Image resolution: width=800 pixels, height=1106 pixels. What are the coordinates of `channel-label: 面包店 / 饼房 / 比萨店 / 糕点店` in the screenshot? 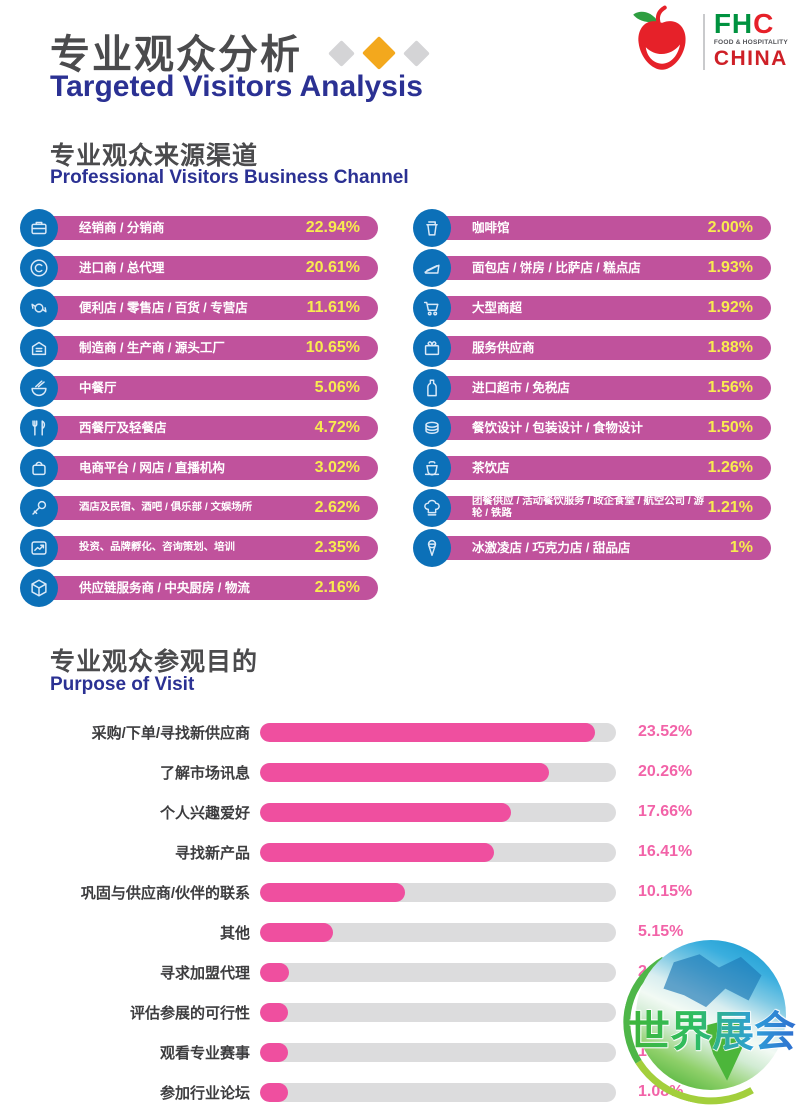 It's located at (556, 268).